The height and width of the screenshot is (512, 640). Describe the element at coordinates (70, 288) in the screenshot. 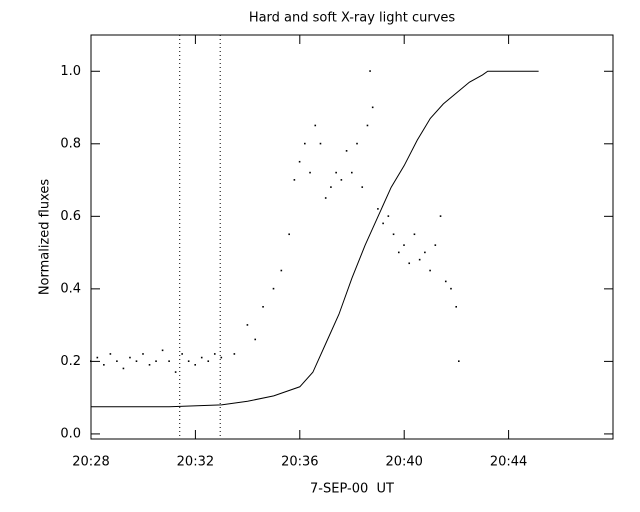

I see `y-tick-label: 0.4` at that location.